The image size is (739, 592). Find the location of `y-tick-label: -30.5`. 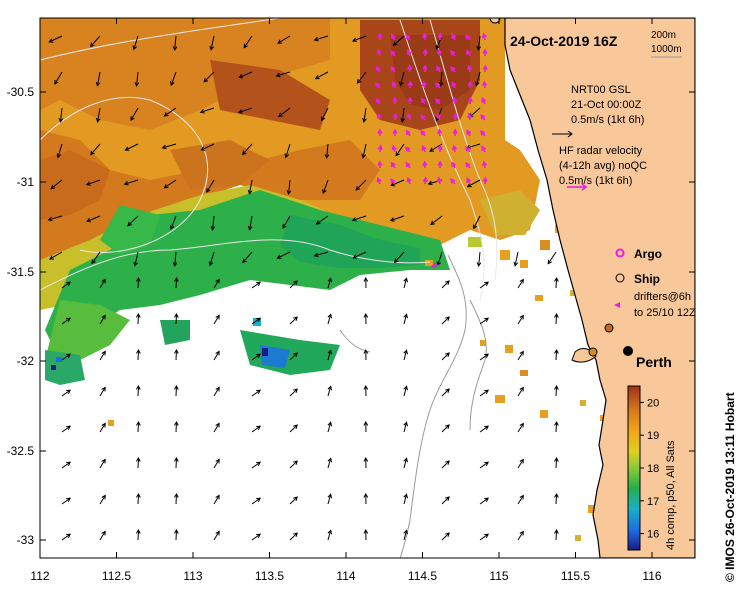

y-tick-label: -30.5 is located at coordinates (21, 92).